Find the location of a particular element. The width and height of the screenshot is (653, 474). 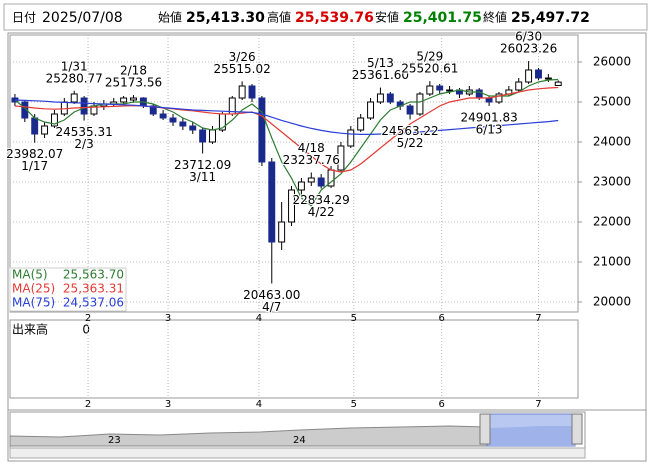

date: 2025/07/08 is located at coordinates (82, 18).